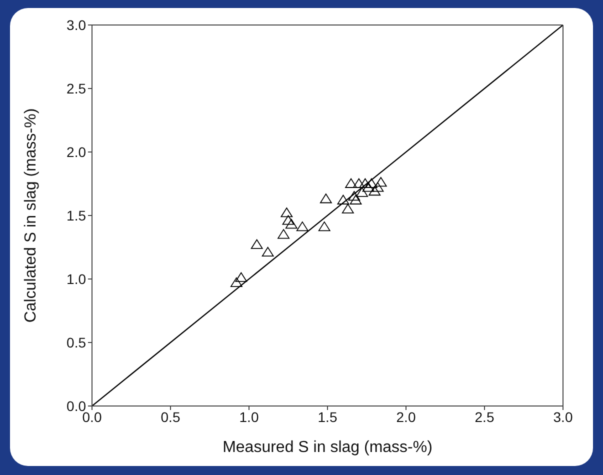 This screenshot has width=603, height=475. Describe the element at coordinates (249, 416) in the screenshot. I see `x-tick-label: 1.0` at that location.